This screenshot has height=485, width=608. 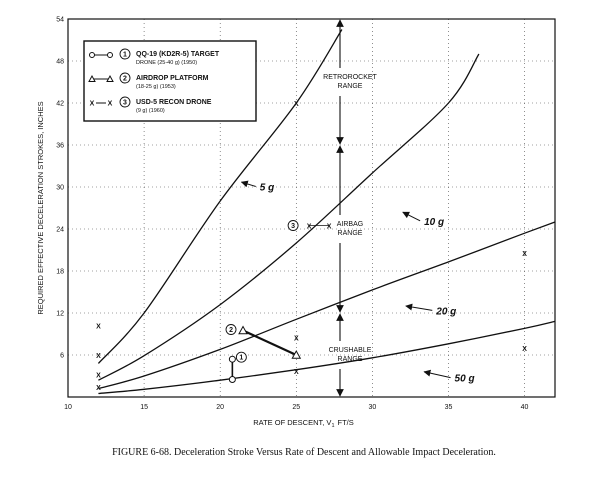 What do you see at coordinates (60, 188) in the screenshot?
I see `y-tick-label: 30` at bounding box center [60, 188].